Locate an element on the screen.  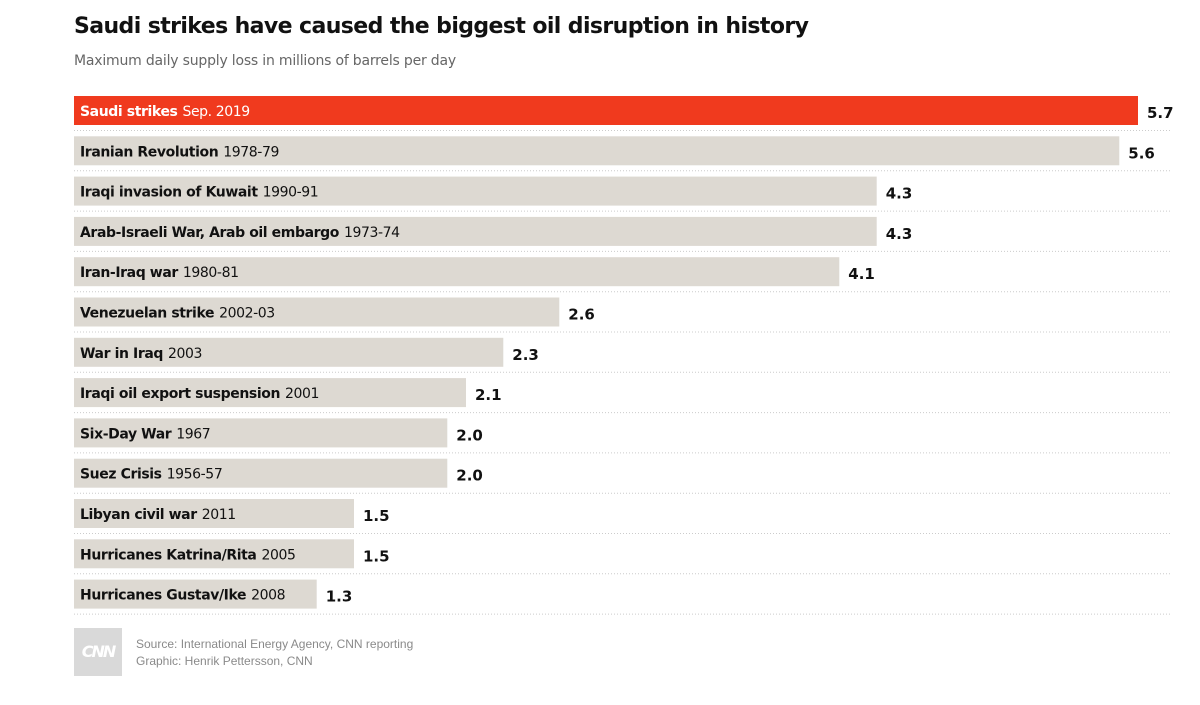
category-period: 1978-79 is located at coordinates (251, 152).